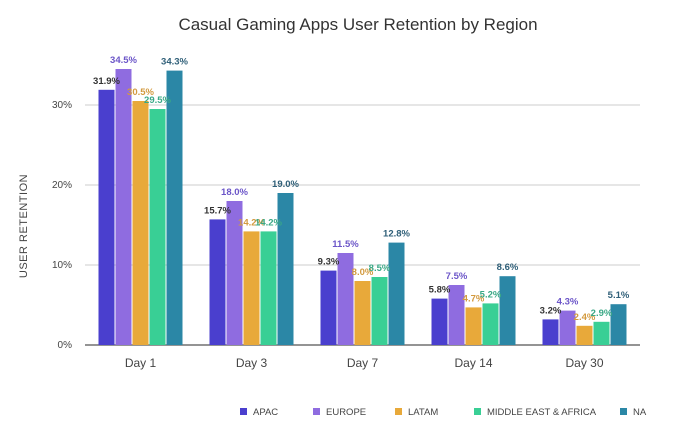 This screenshot has height=440, width=679. I want to click on data-label: 2.4%, so click(585, 317).